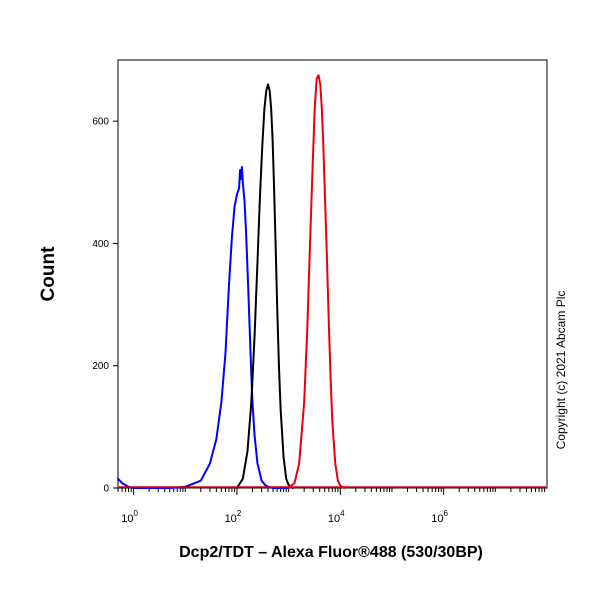 Image resolution: width=600 pixels, height=600 pixels. I want to click on y-axis-title: Count, so click(48, 274).